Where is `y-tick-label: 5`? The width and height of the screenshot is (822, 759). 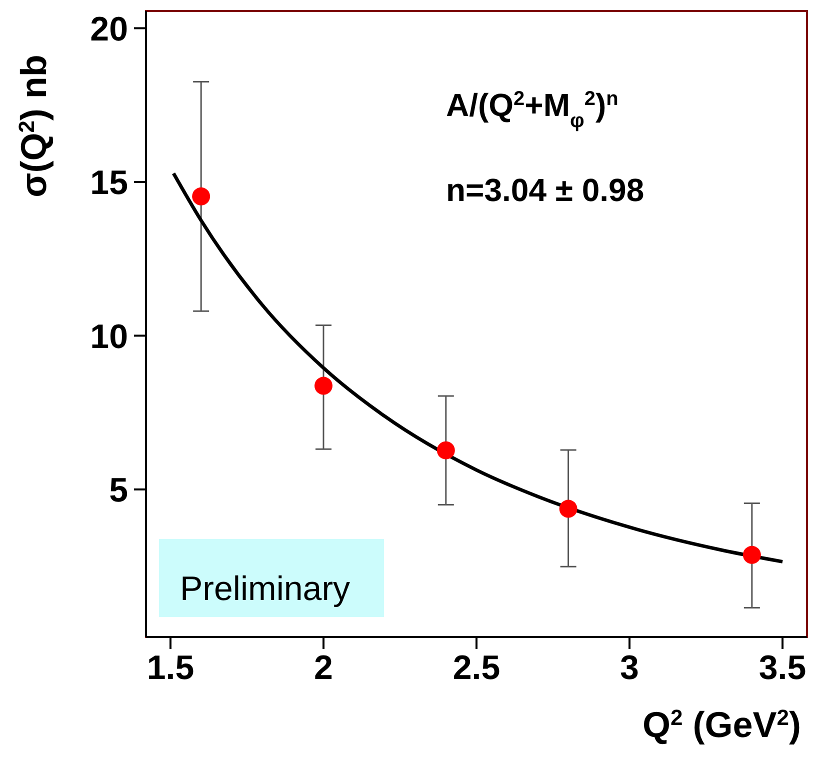 y-tick-label: 5 is located at coordinates (118, 490).